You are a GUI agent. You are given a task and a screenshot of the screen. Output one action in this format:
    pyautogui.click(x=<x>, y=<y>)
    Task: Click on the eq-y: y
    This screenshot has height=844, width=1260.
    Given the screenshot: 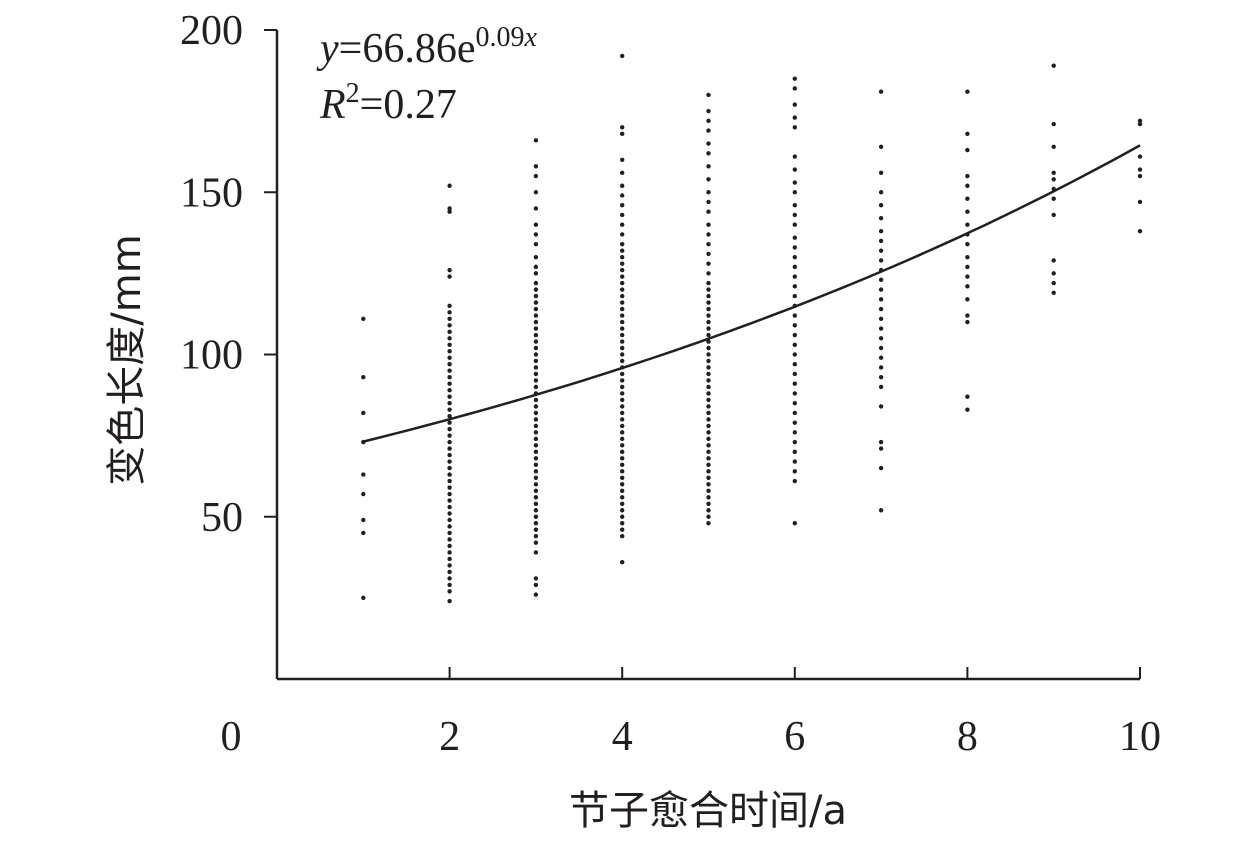 What is the action you would take?
    pyautogui.click(x=327, y=49)
    